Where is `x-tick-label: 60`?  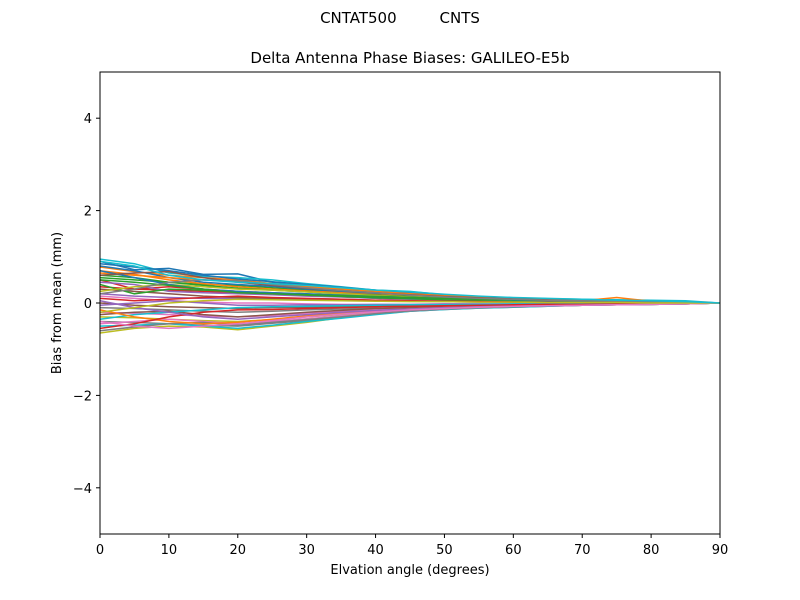
x-tick-label: 60 is located at coordinates (513, 550).